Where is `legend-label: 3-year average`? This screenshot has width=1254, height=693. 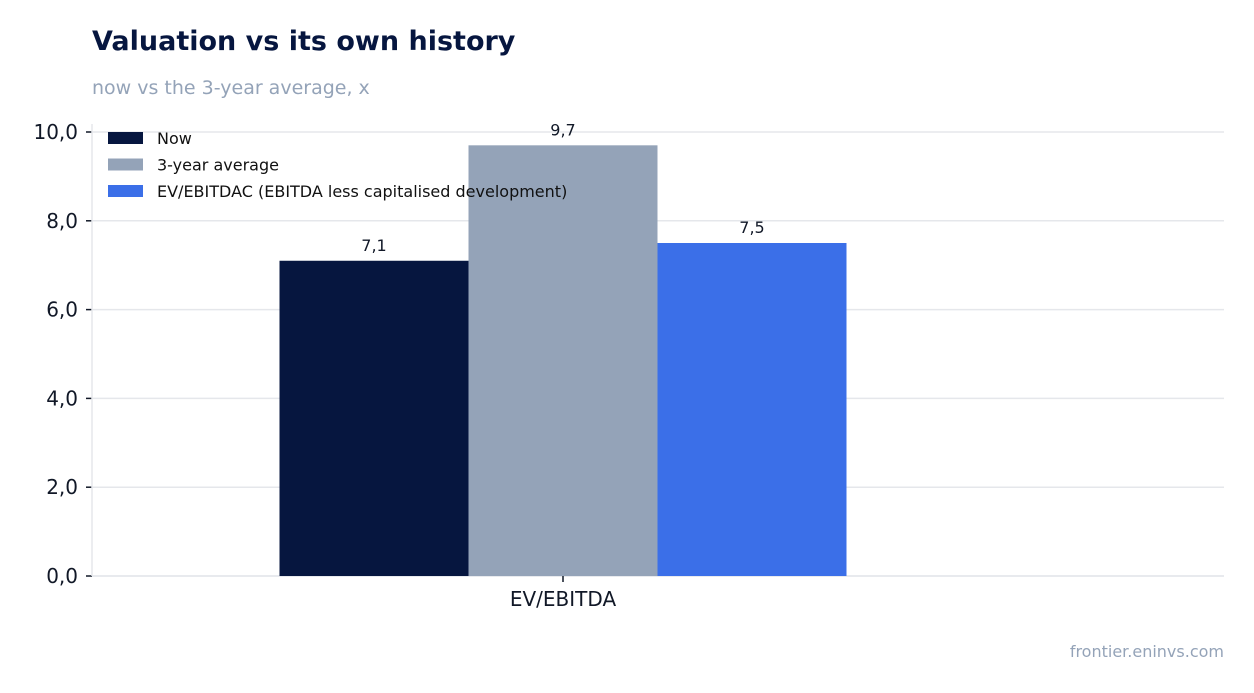
legend-label: 3-year average is located at coordinates (218, 165).